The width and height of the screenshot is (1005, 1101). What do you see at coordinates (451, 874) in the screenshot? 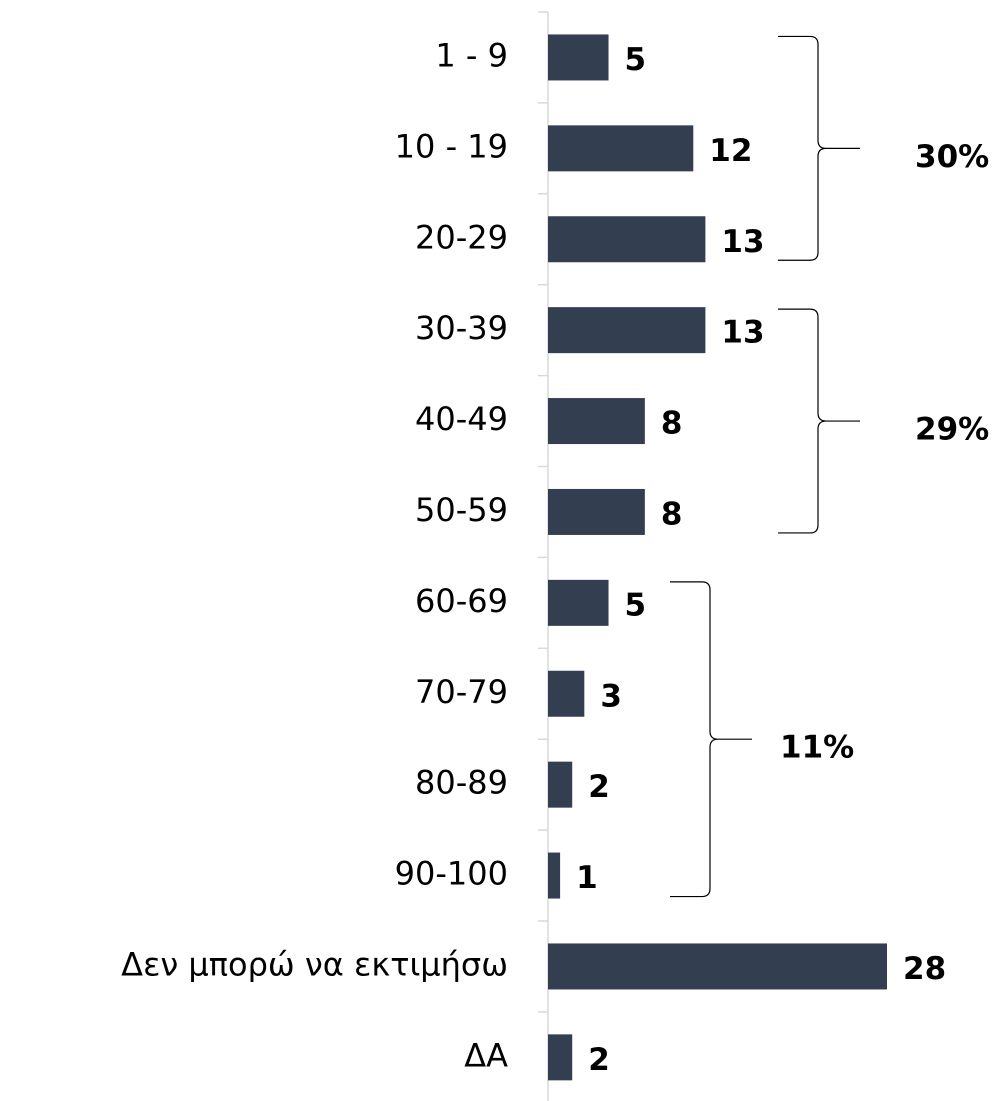
I see `category-label: 90-100` at bounding box center [451, 874].